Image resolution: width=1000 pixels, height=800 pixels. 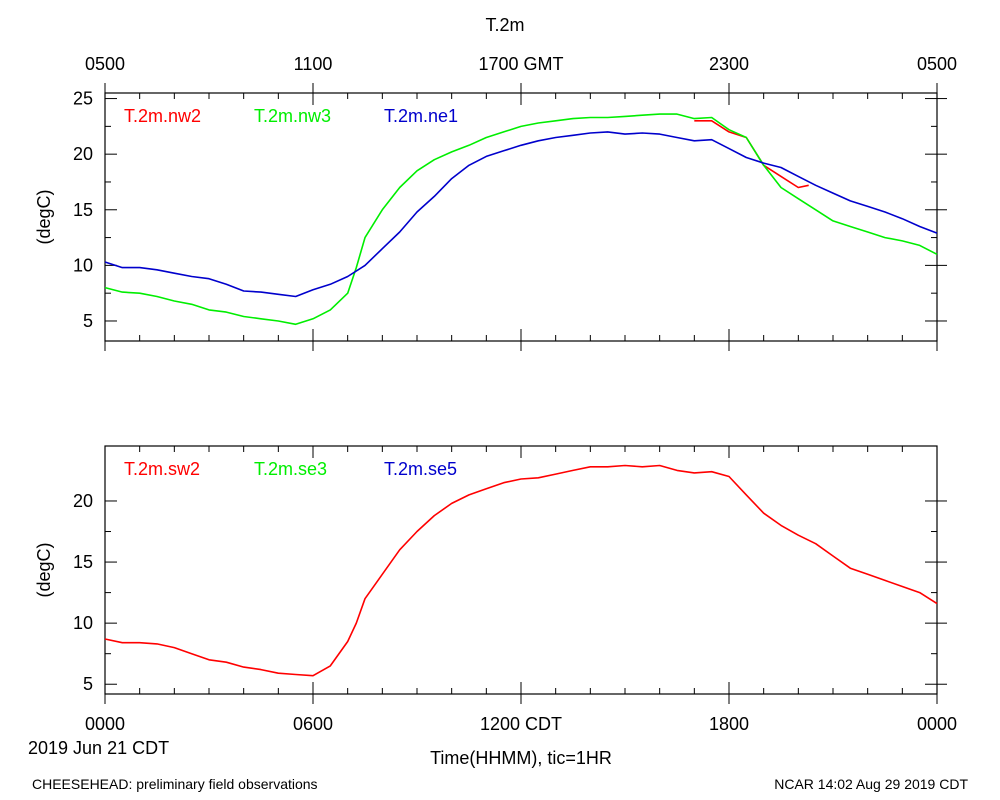 I want to click on bottom-tick-label-3: 1800, so click(x=729, y=724).